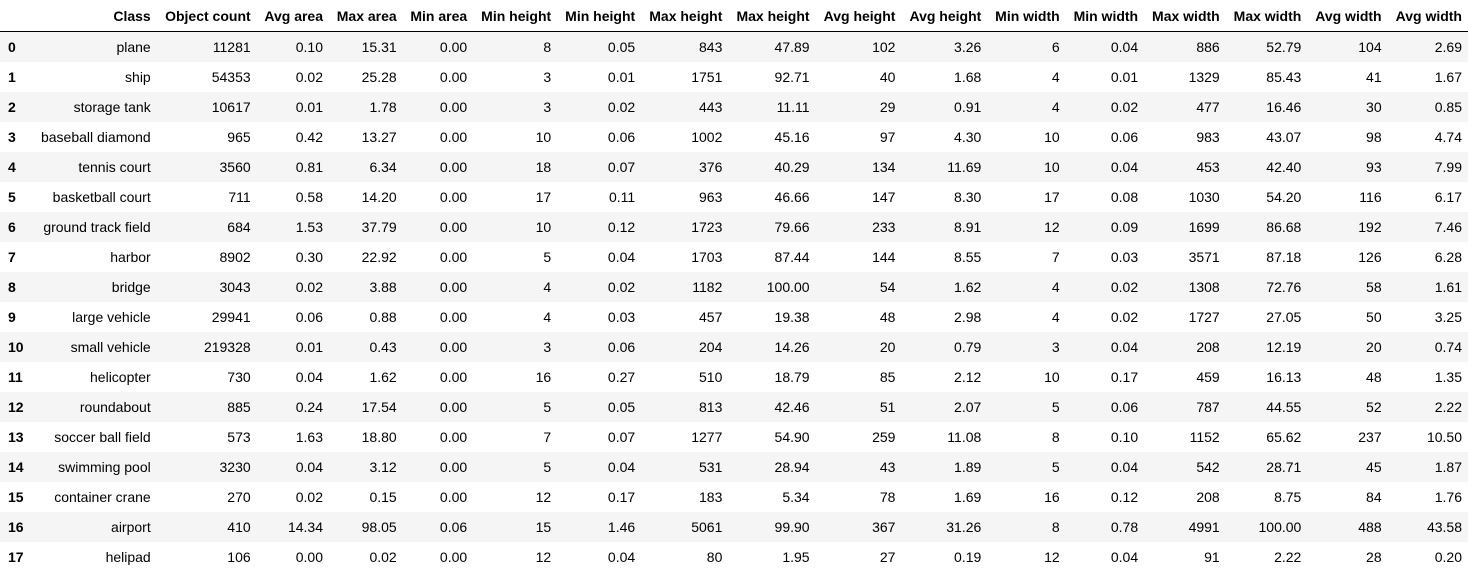 This screenshot has width=1468, height=573. Describe the element at coordinates (379, 47) in the screenshot. I see `cell-max-area: 15.31` at that location.